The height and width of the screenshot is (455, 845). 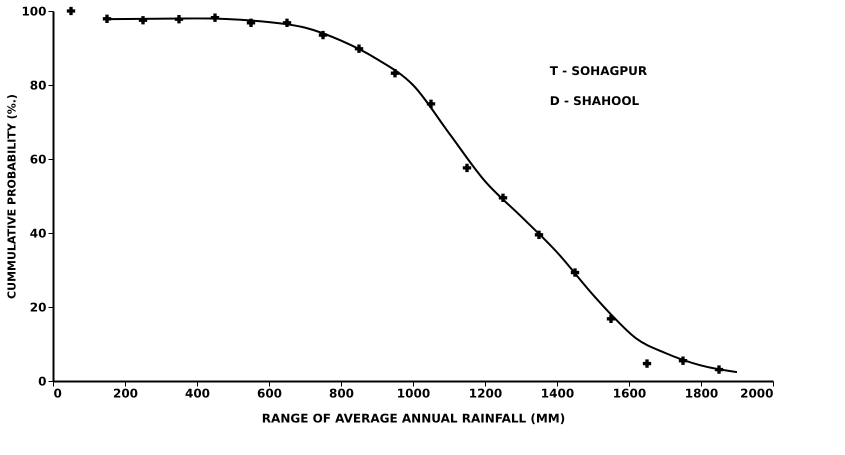 What do you see at coordinates (42, 381) in the screenshot?
I see `y-tick-label: 0` at bounding box center [42, 381].